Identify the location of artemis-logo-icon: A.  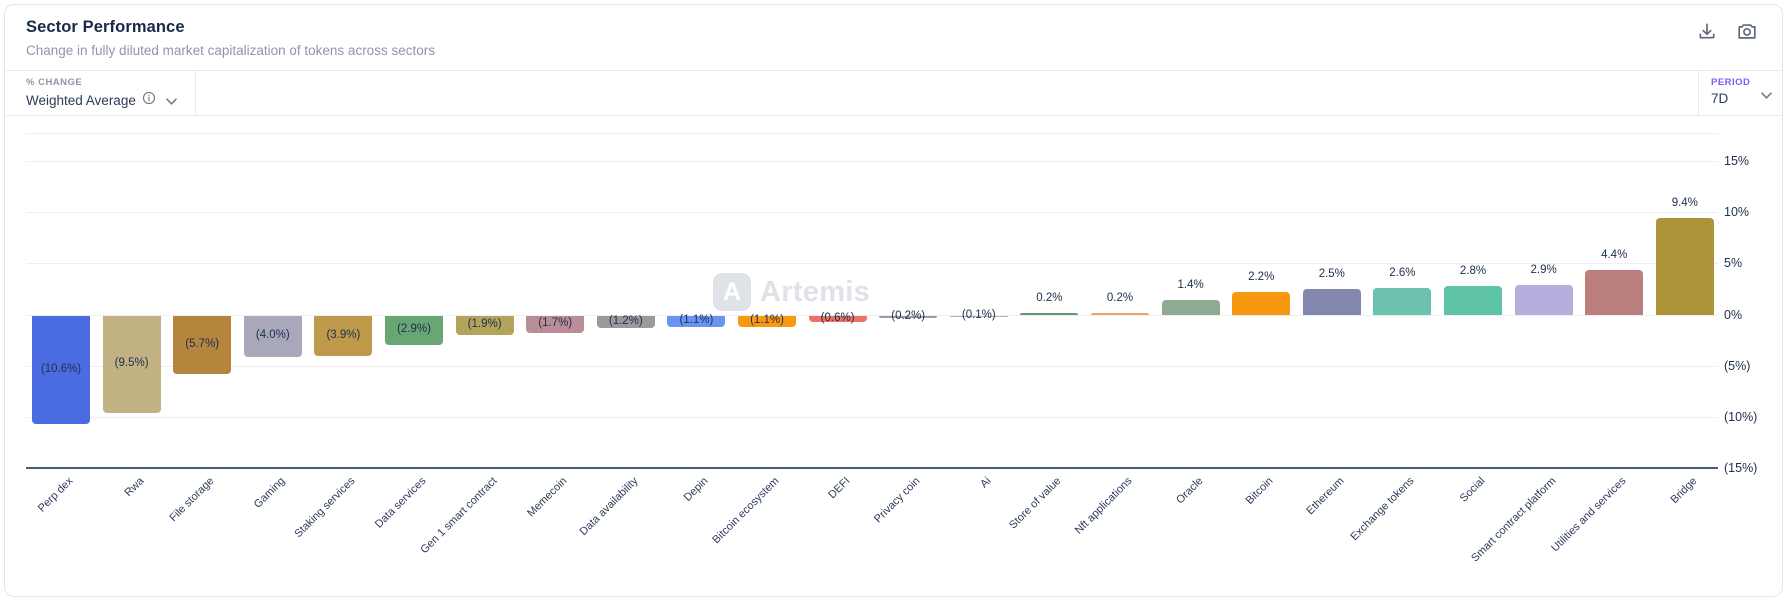
(732, 292).